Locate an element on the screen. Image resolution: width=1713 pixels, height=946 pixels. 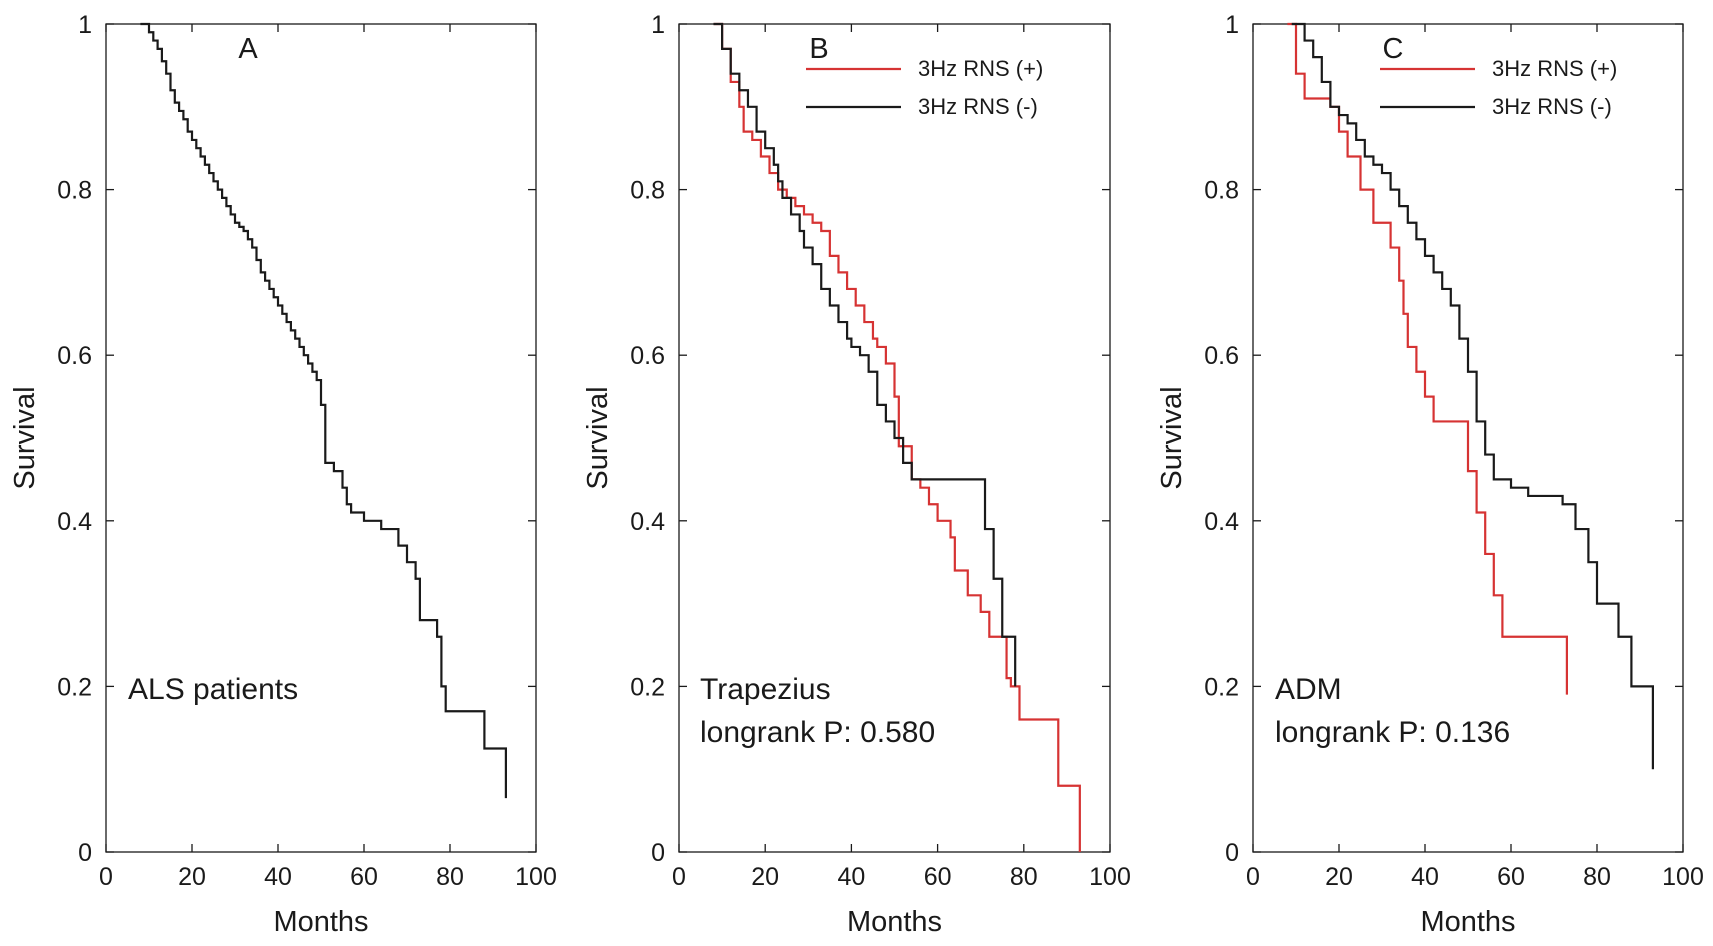
annotation-text: ADM is located at coordinates (1308, 689).